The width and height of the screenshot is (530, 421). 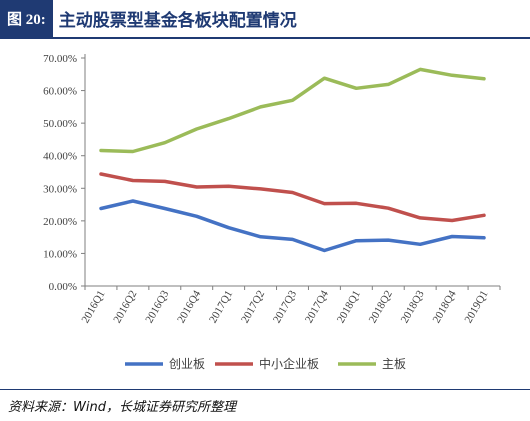 I want to click on footer-rule, so click(x=265, y=389).